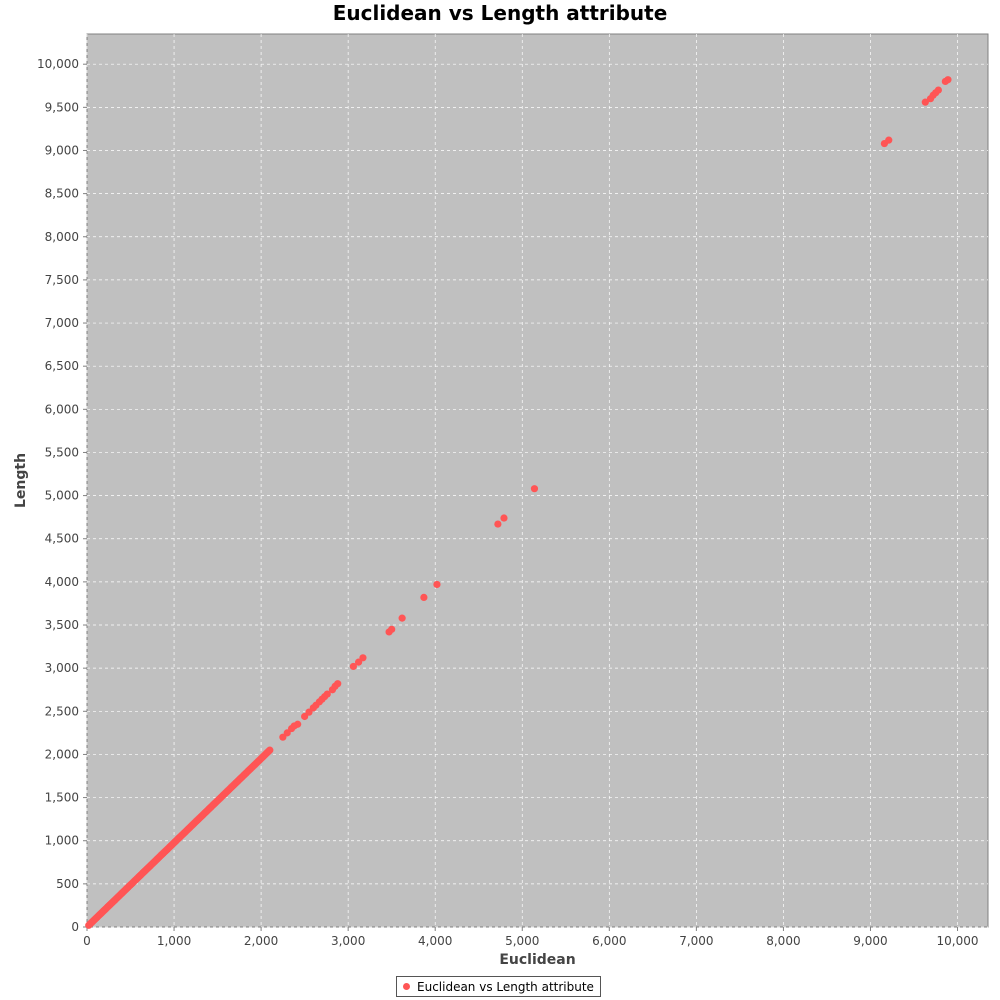 This screenshot has width=1000, height=1000. What do you see at coordinates (62, 582) in the screenshot?
I see `y-tick-label: 4,000` at bounding box center [62, 582].